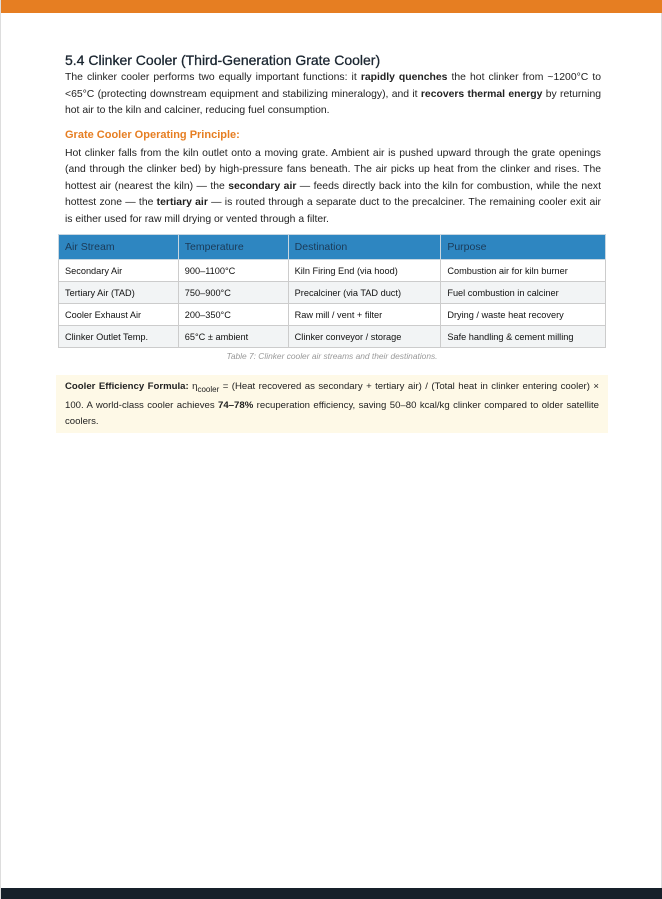  What do you see at coordinates (523, 247) in the screenshot?
I see `column-header: Purpose` at bounding box center [523, 247].